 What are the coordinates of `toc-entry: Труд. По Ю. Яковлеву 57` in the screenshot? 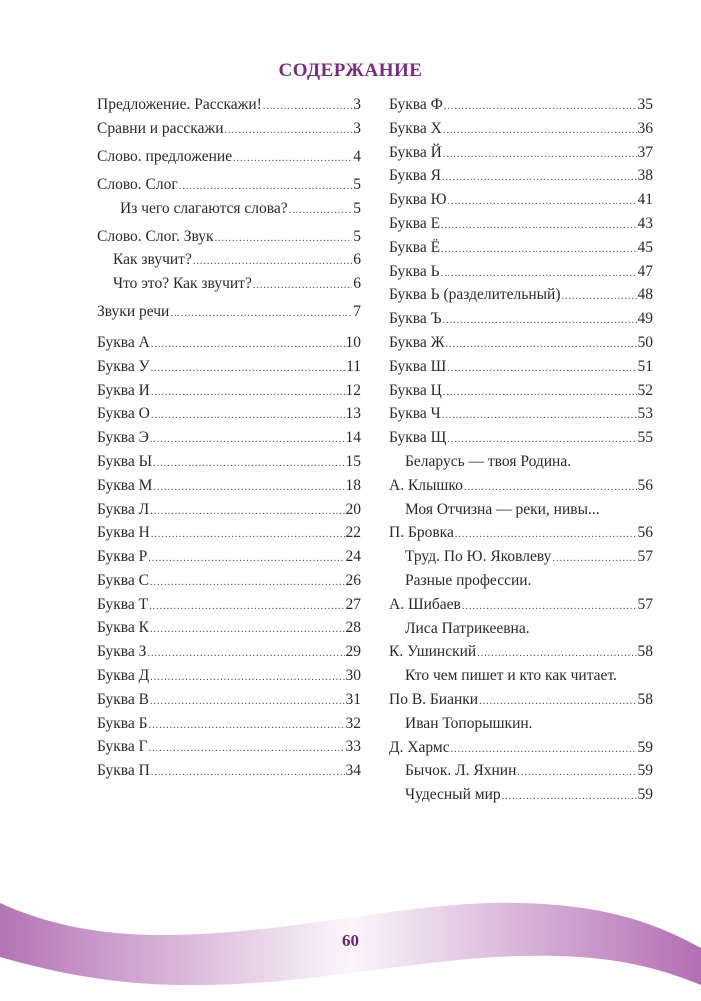 It's located at (521, 557).